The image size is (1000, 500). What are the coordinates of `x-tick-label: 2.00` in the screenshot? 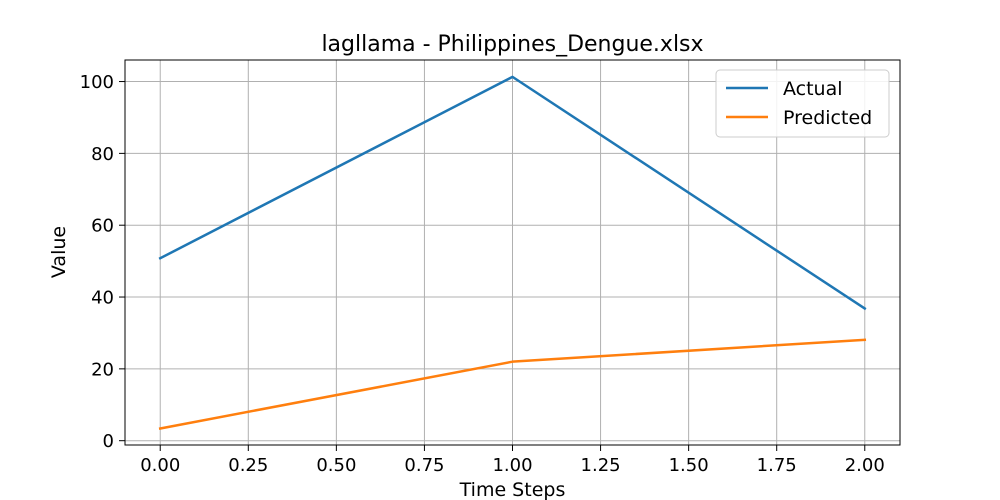 It's located at (865, 465).